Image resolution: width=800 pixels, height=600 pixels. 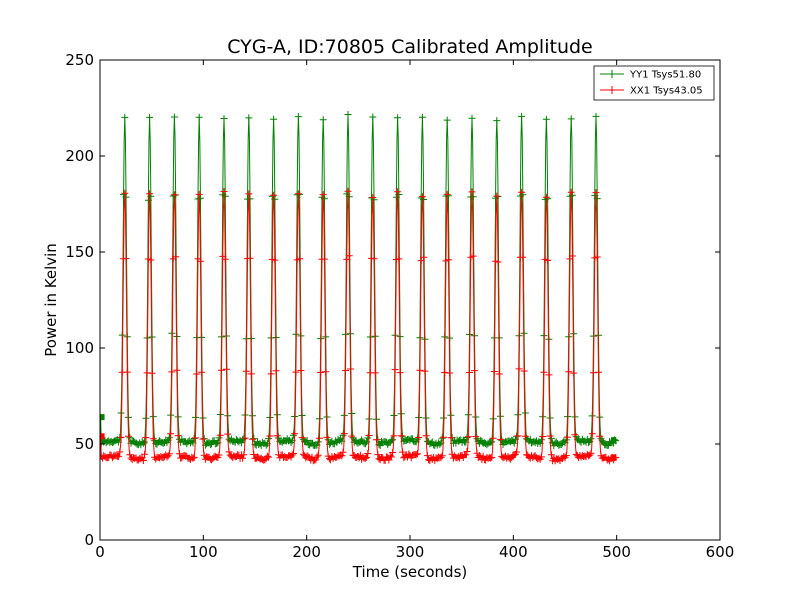 I want to click on legend-box, so click(x=654, y=83).